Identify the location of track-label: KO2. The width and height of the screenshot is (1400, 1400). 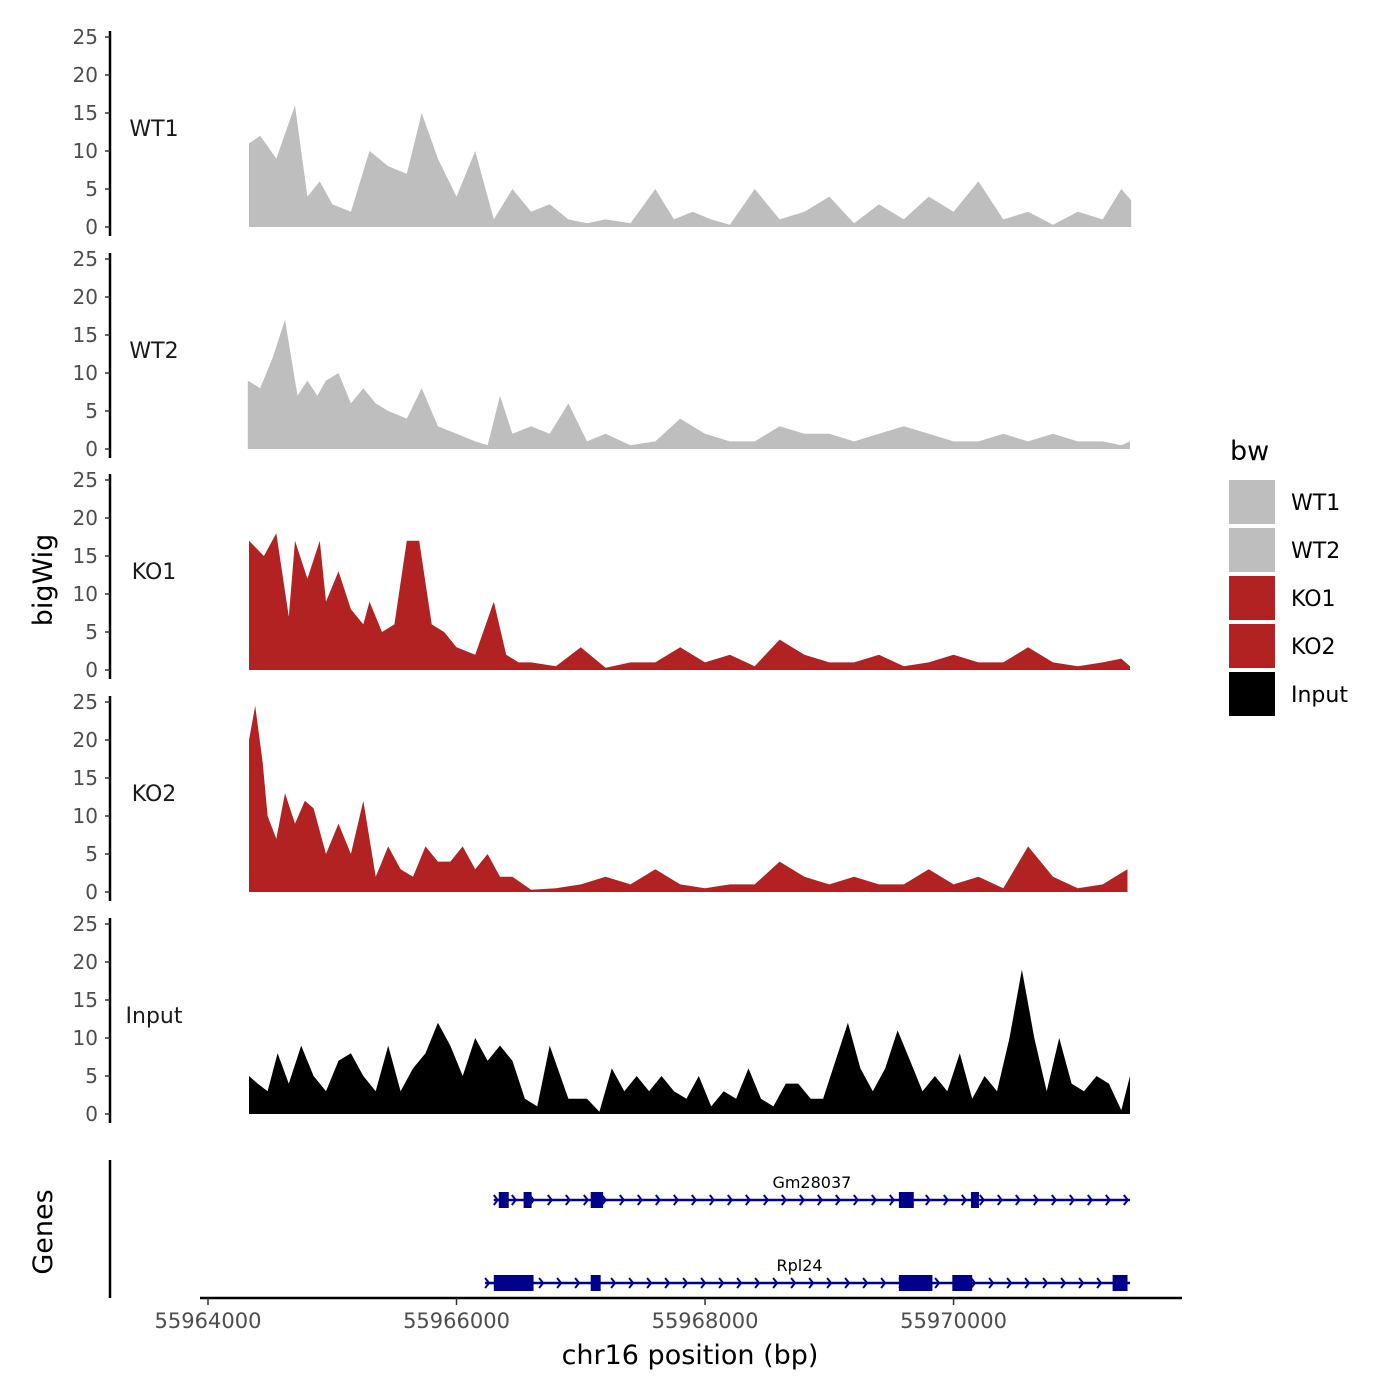
(154, 794).